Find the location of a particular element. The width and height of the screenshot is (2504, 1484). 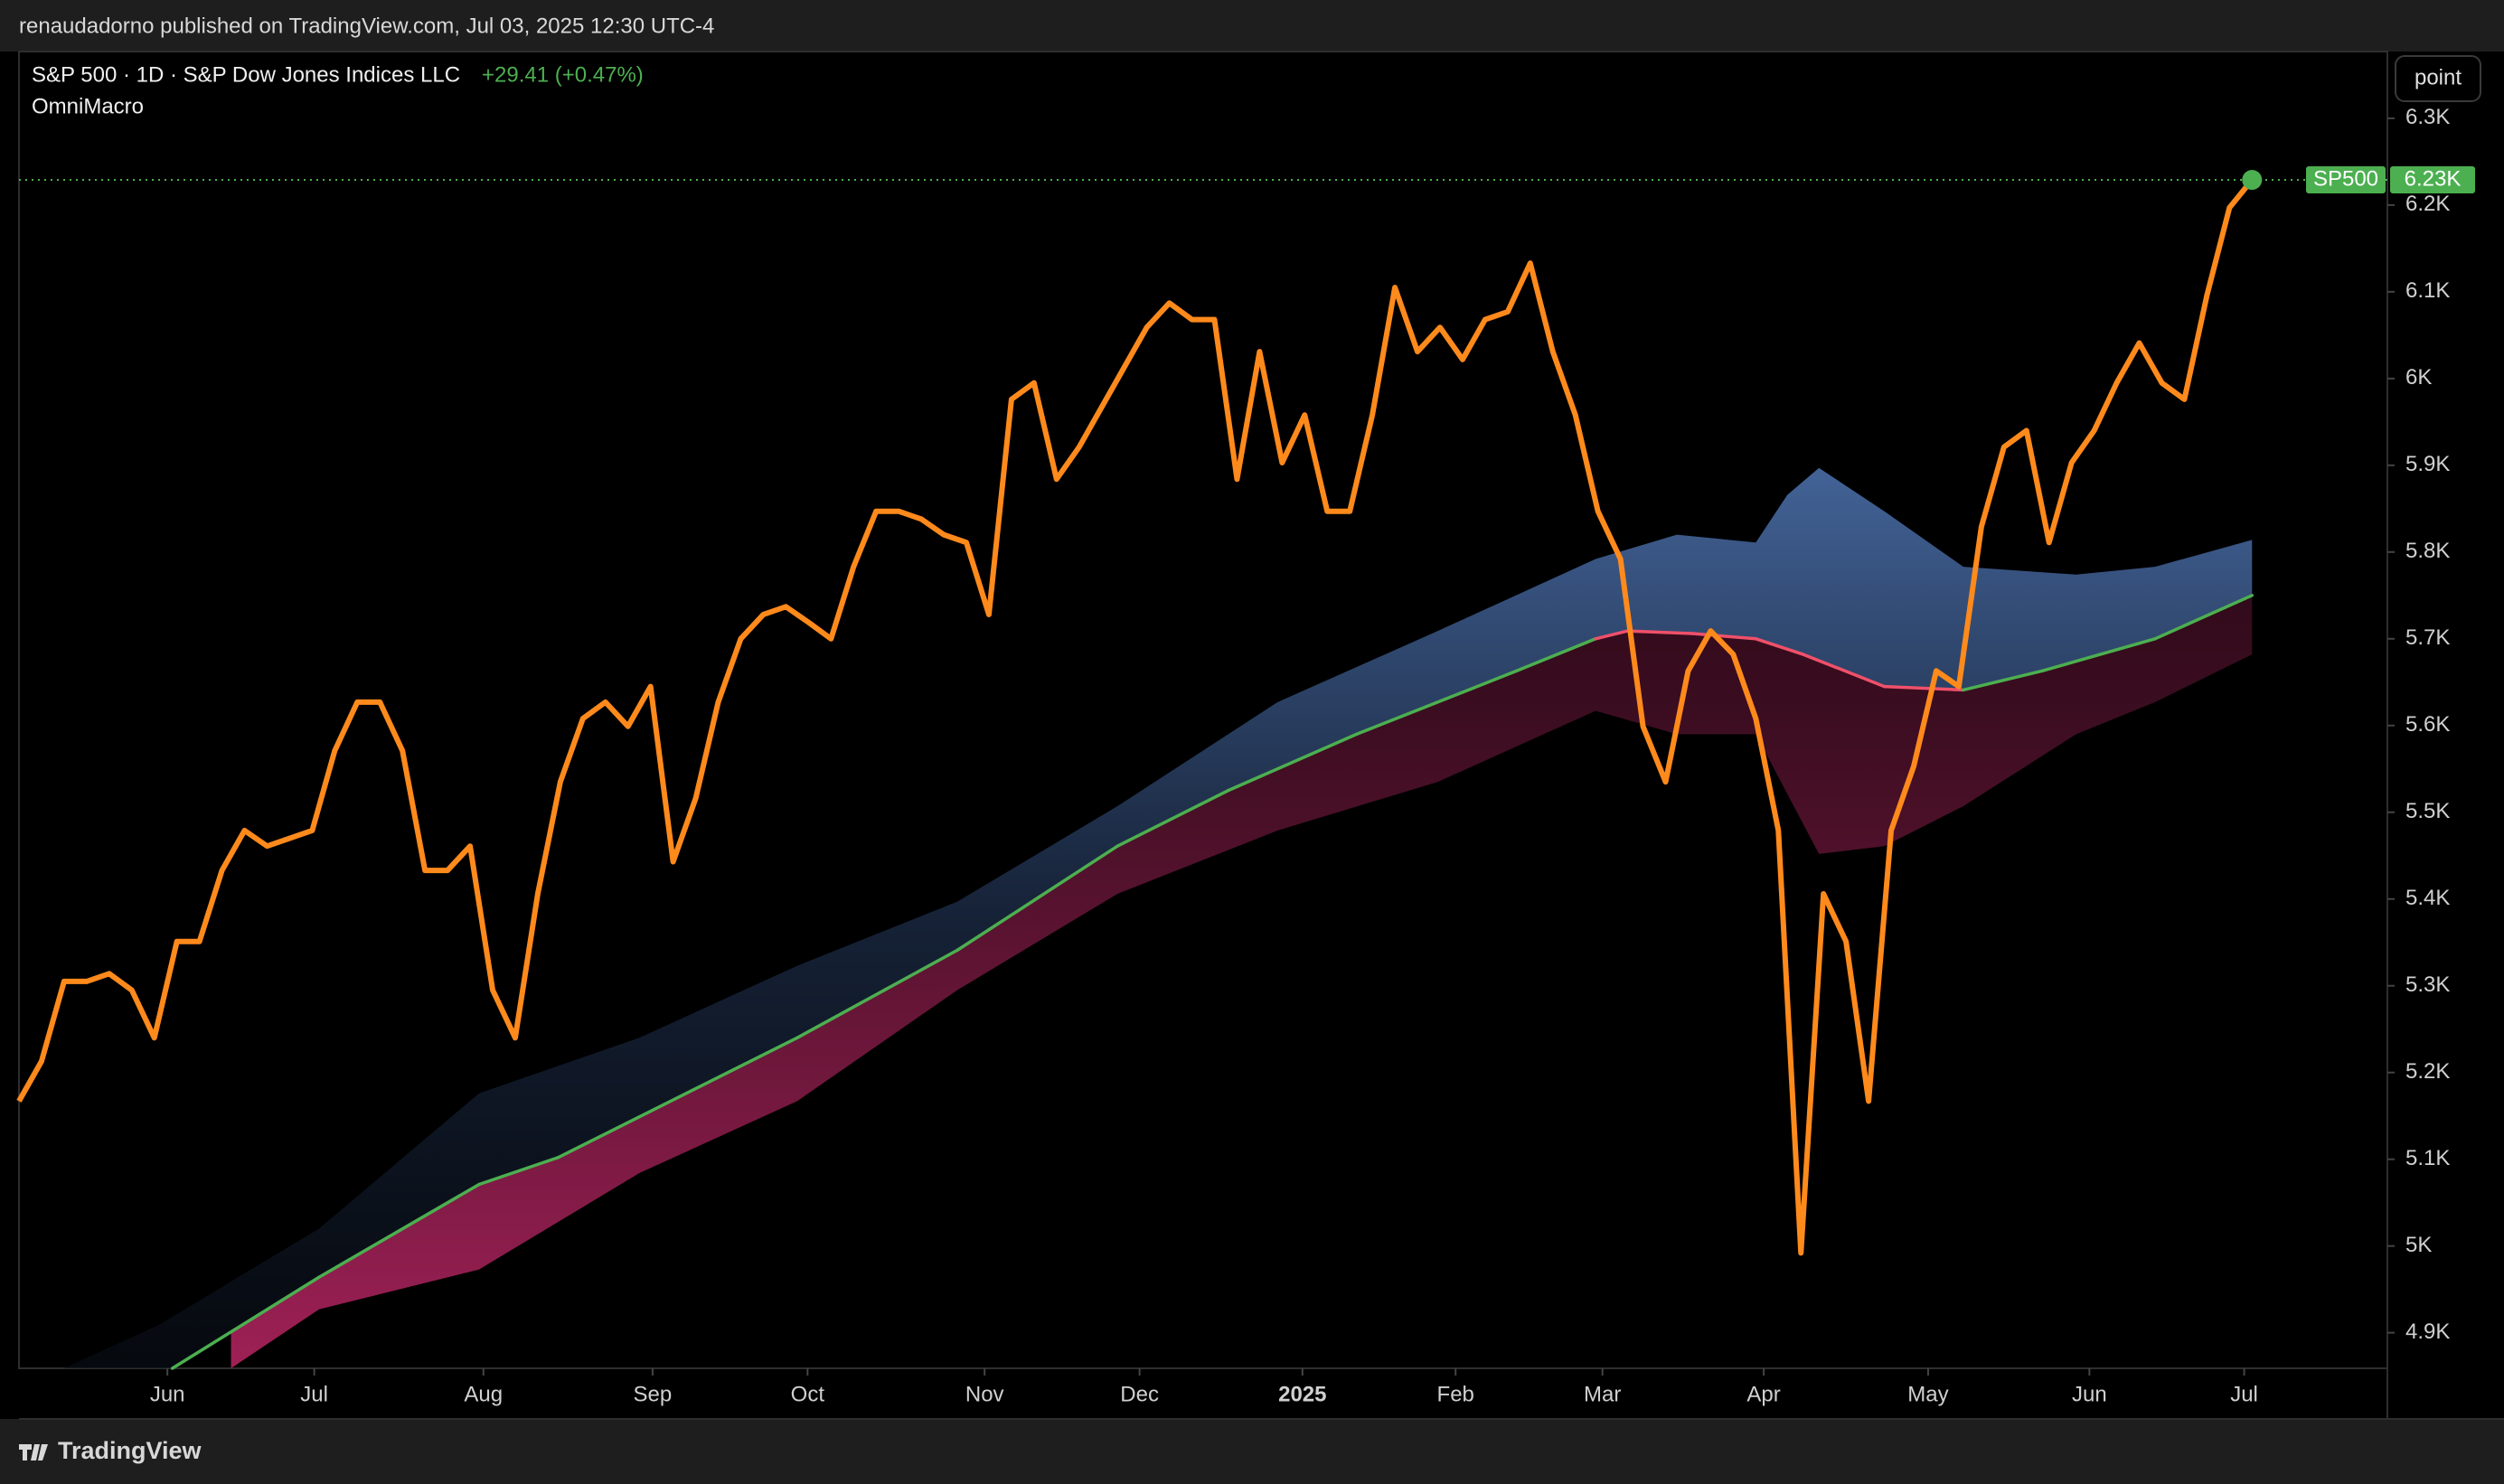

x-tick-label: Sep is located at coordinates (653, 1394).